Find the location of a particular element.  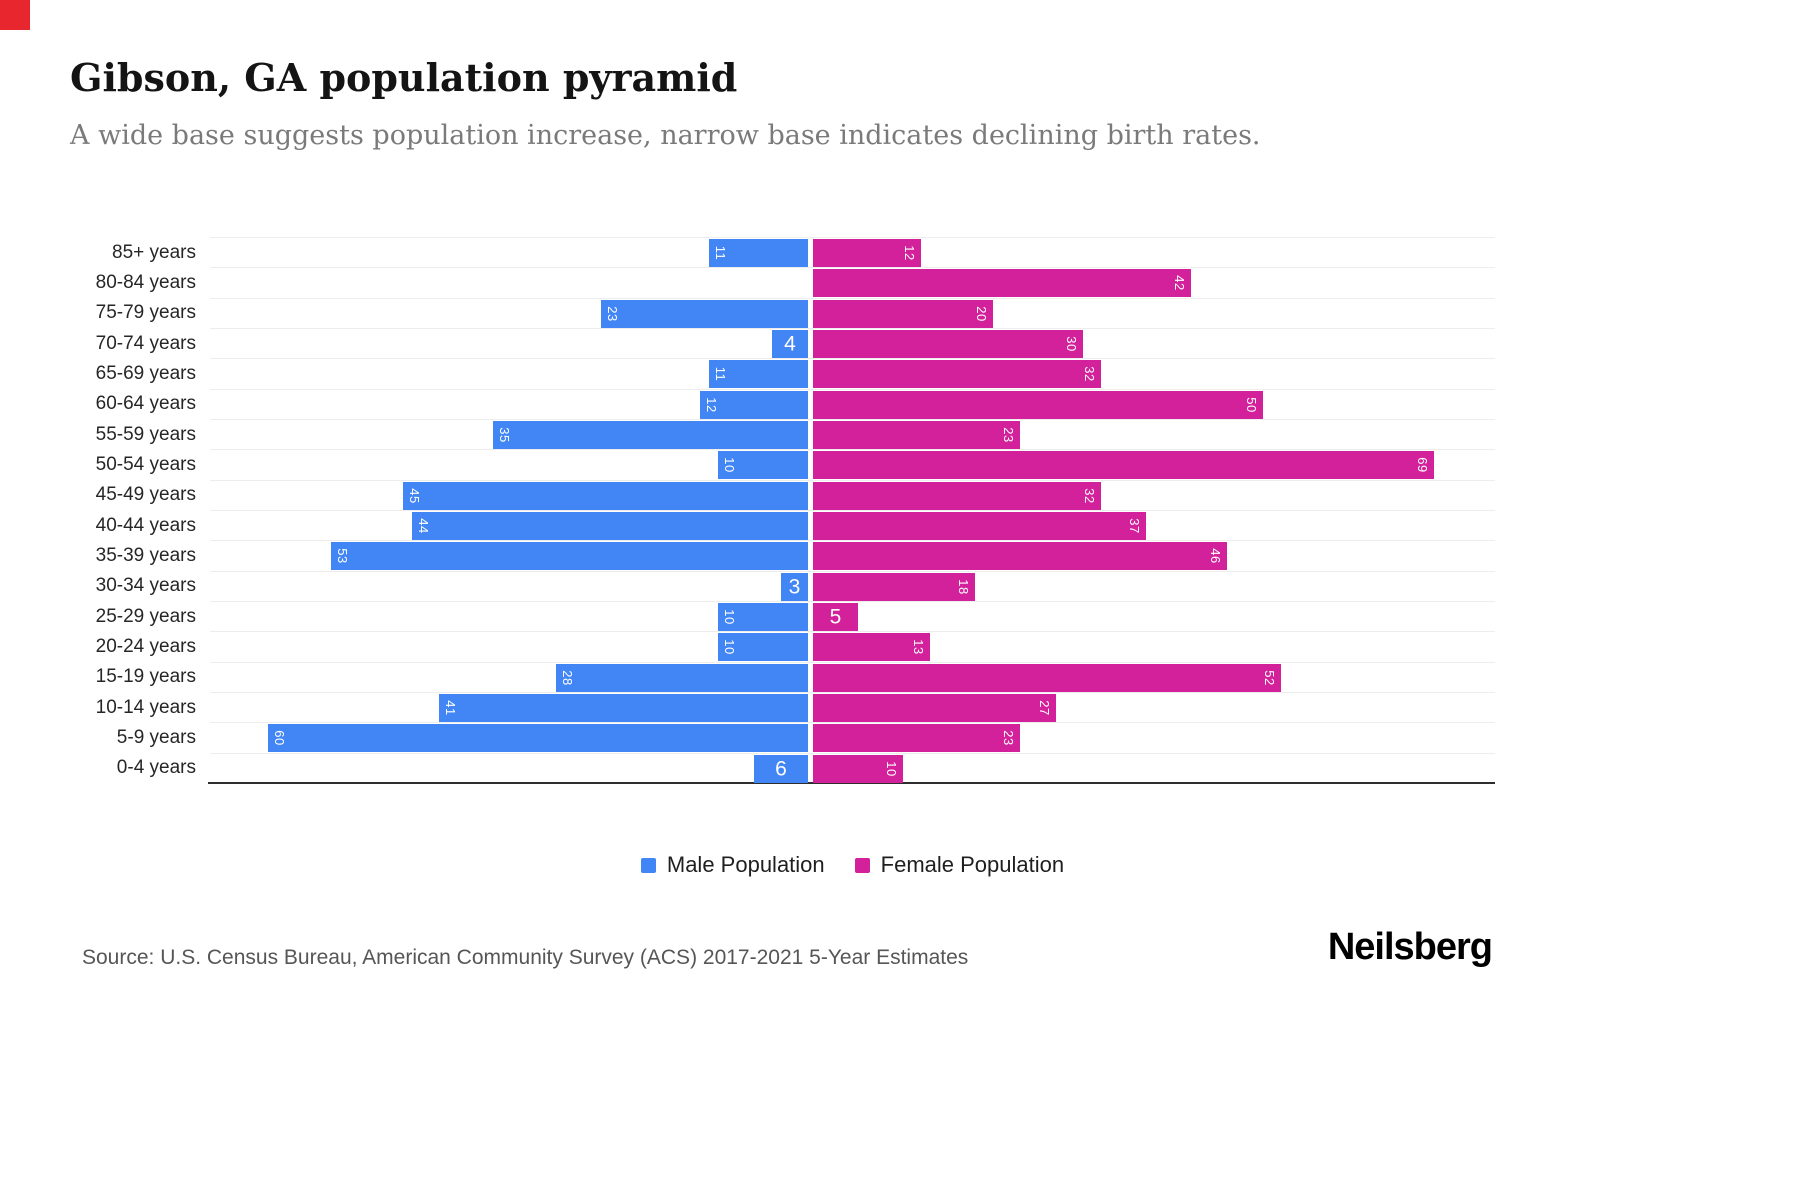

female-bar: 13 is located at coordinates (871, 647).